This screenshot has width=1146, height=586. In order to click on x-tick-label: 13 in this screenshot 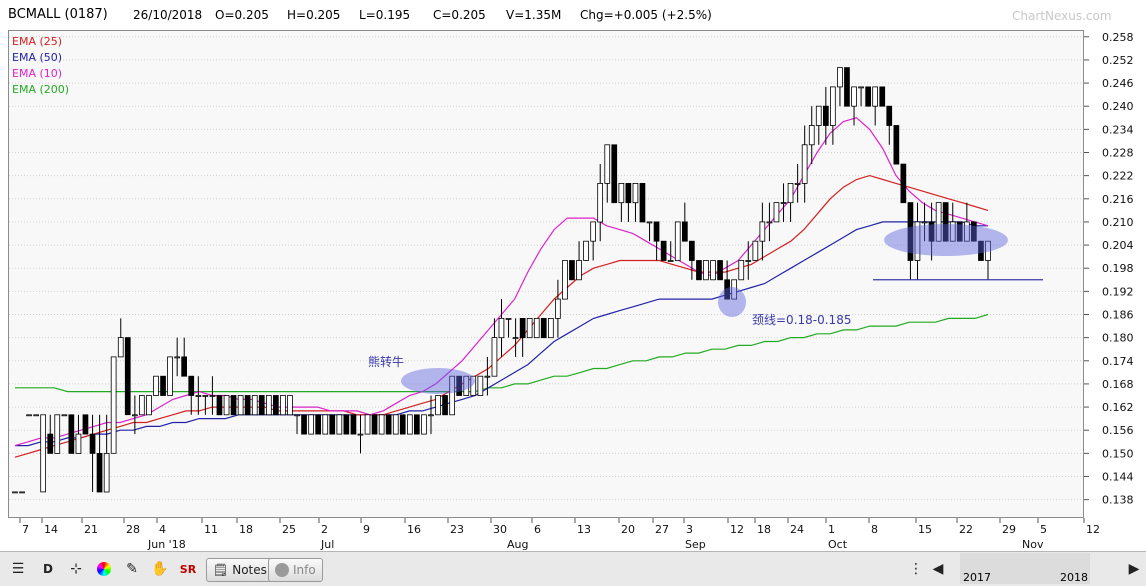, I will do `click(584, 529)`.